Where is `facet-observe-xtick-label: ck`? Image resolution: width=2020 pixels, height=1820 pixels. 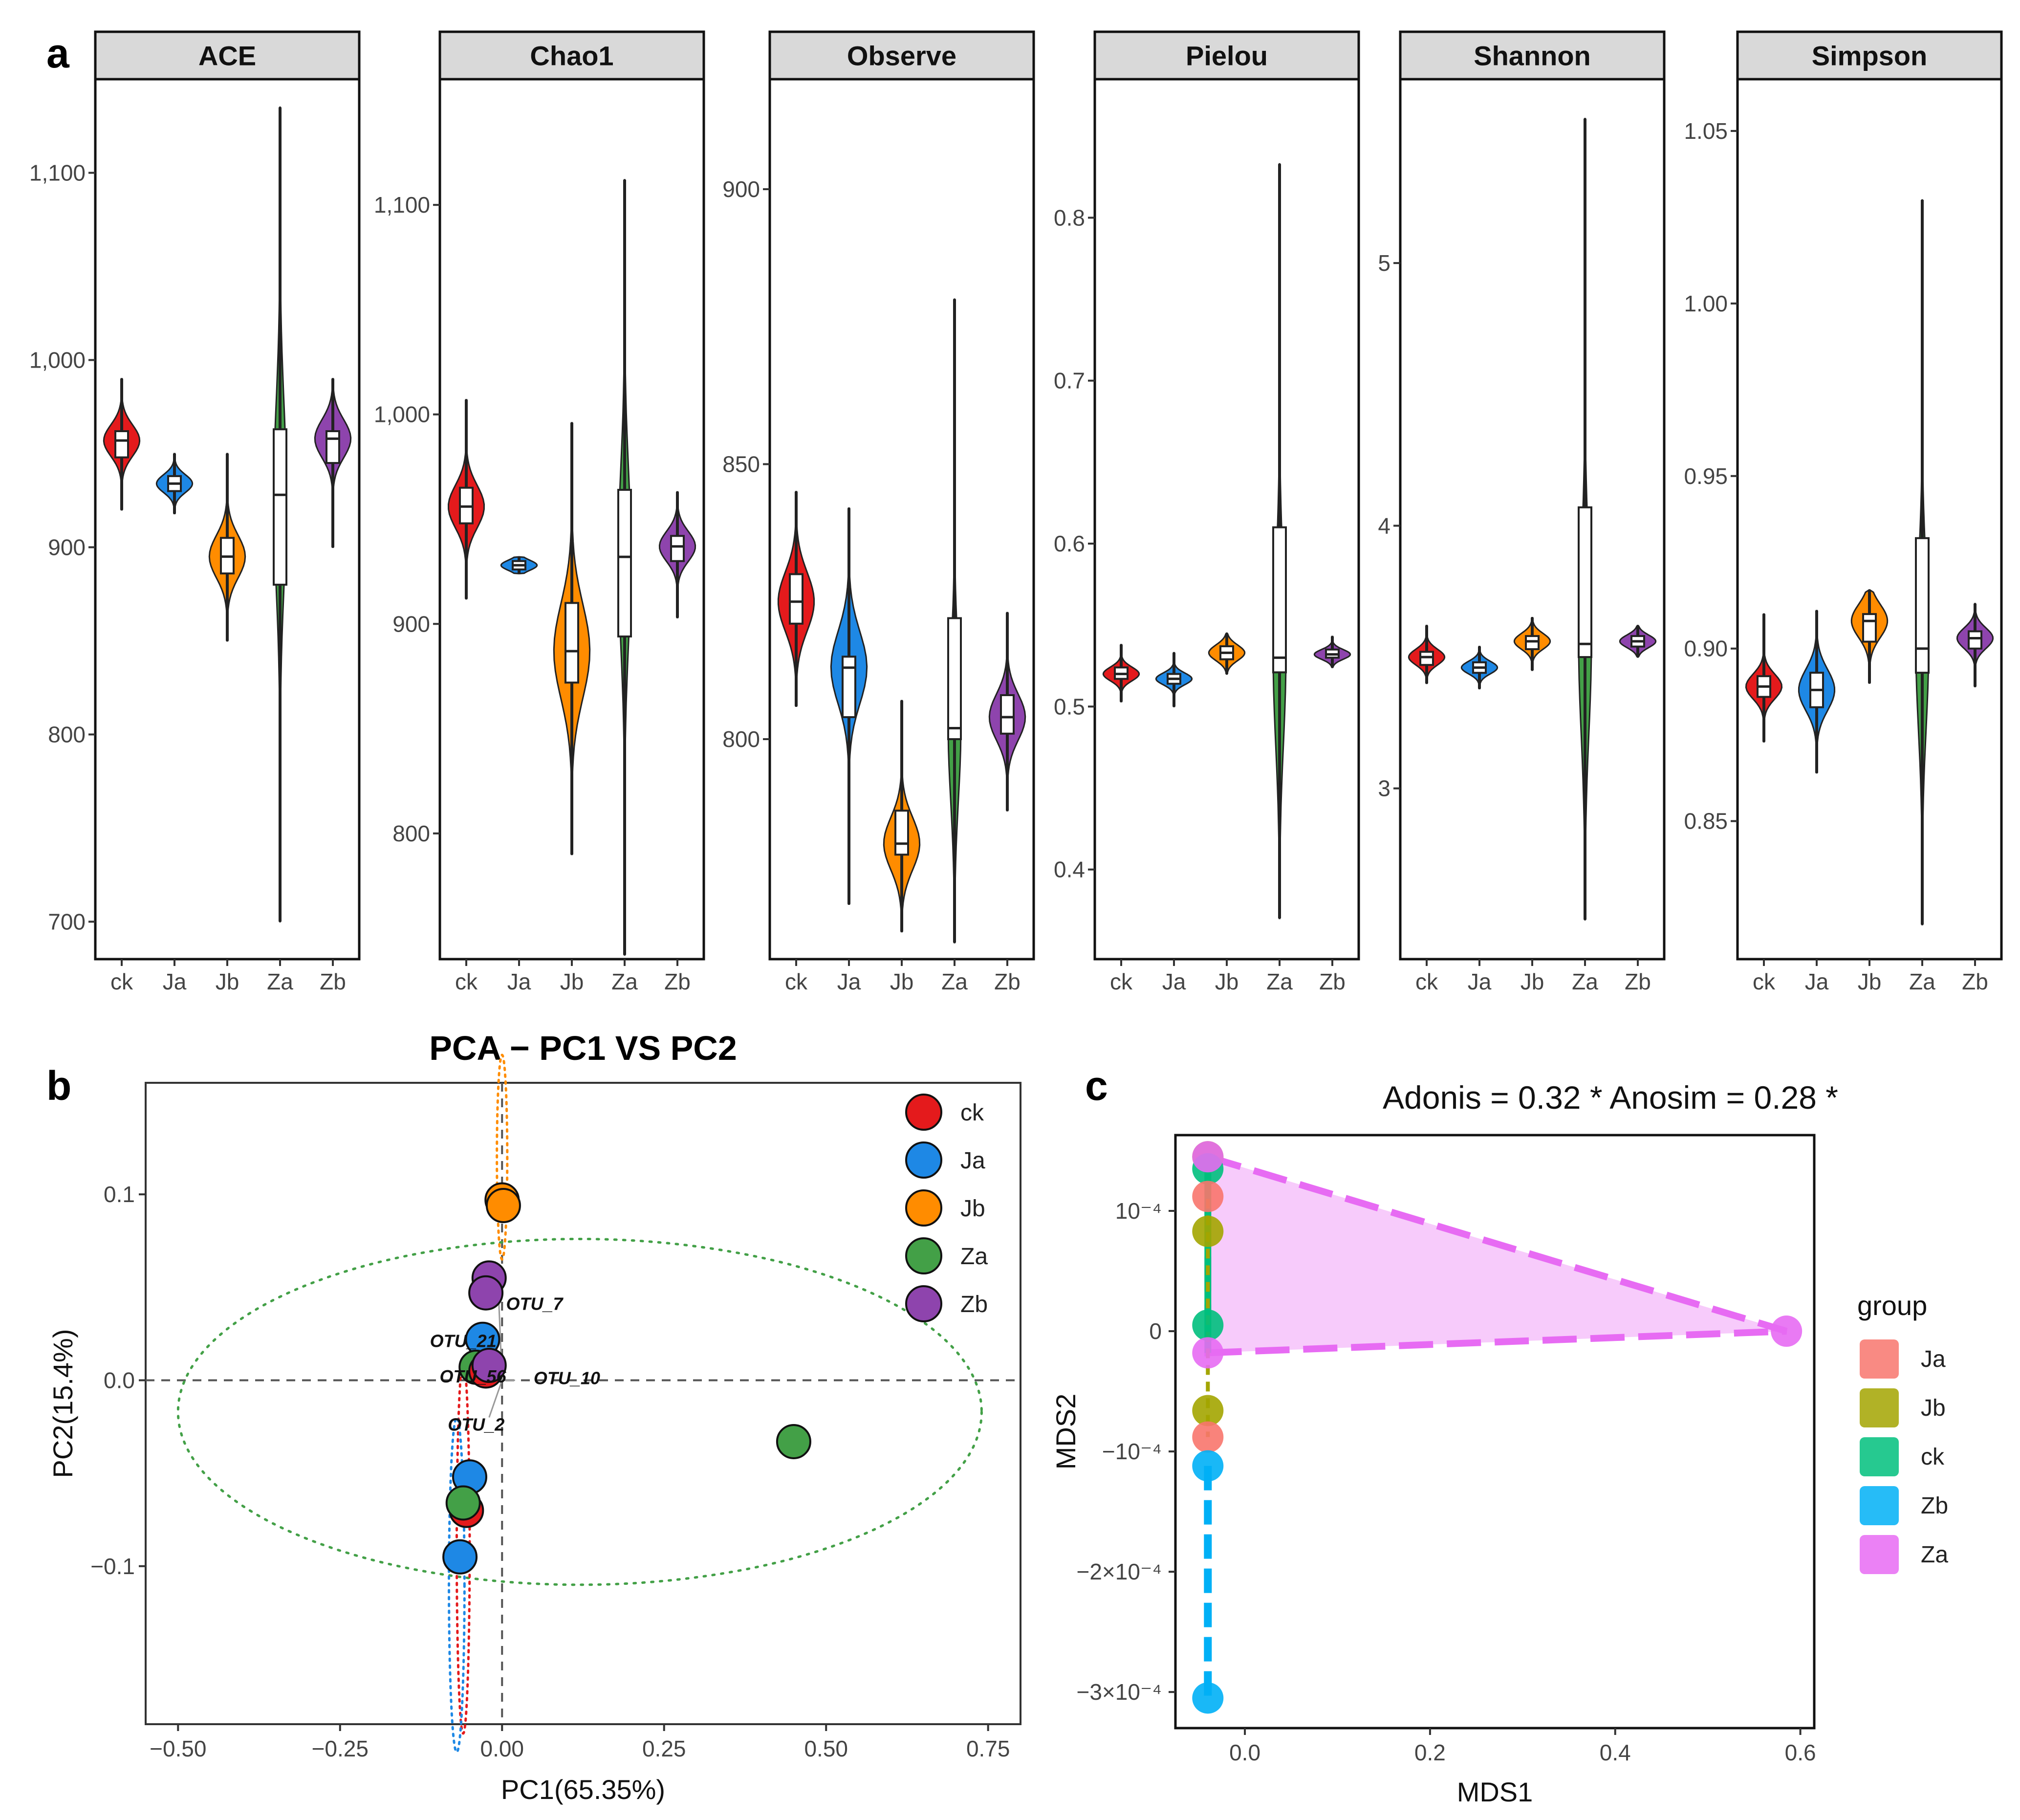 facet-observe-xtick-label: ck is located at coordinates (796, 981).